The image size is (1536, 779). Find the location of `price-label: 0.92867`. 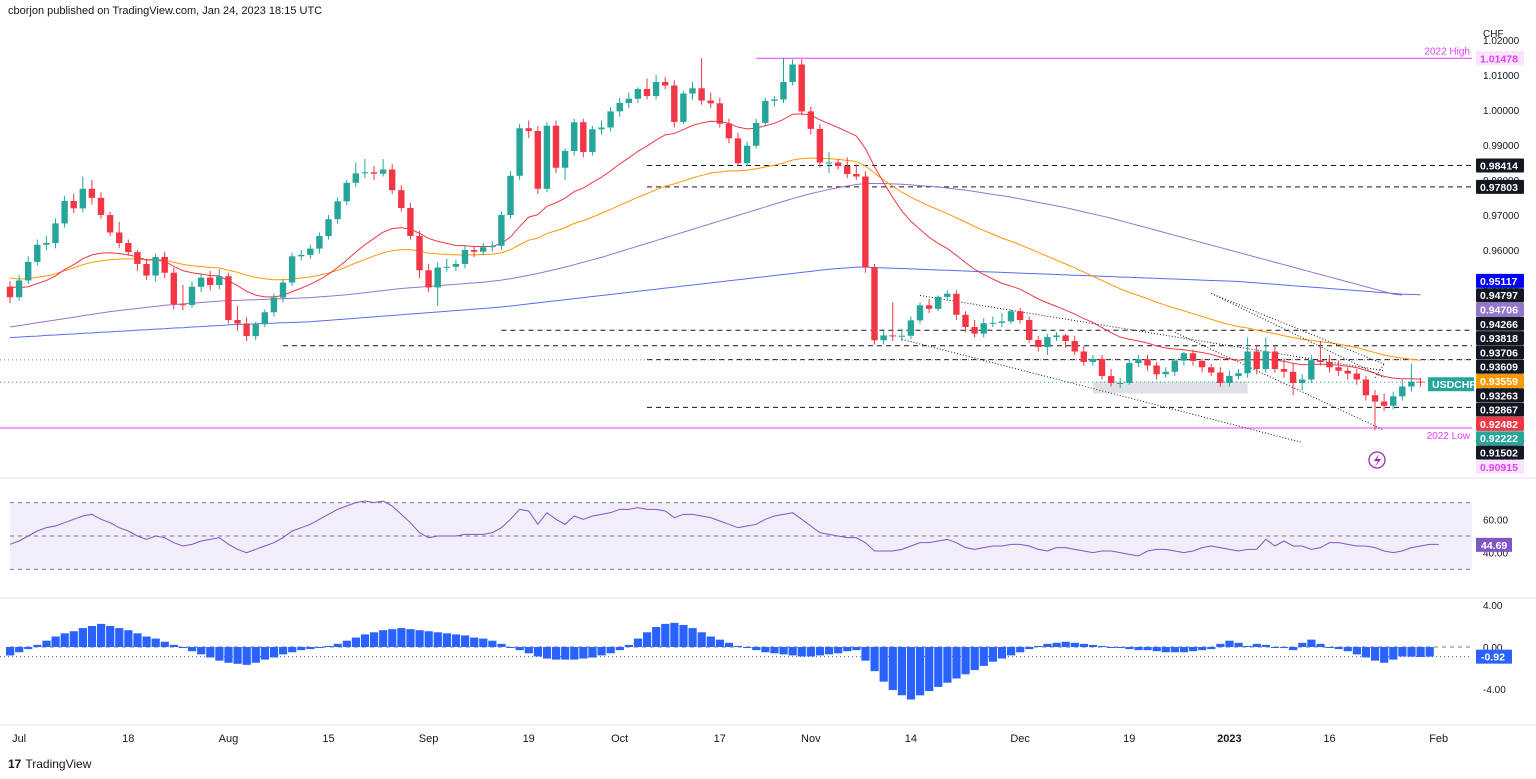

price-label: 0.92867 is located at coordinates (1499, 411).